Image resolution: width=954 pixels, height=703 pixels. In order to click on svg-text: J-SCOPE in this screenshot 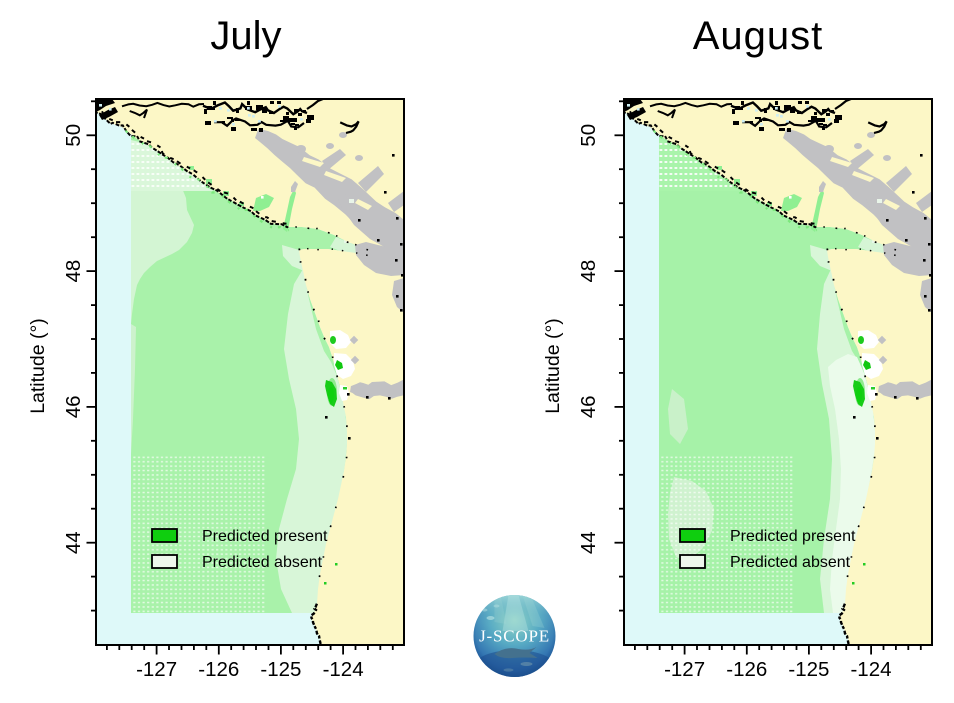, I will do `click(514, 636)`.